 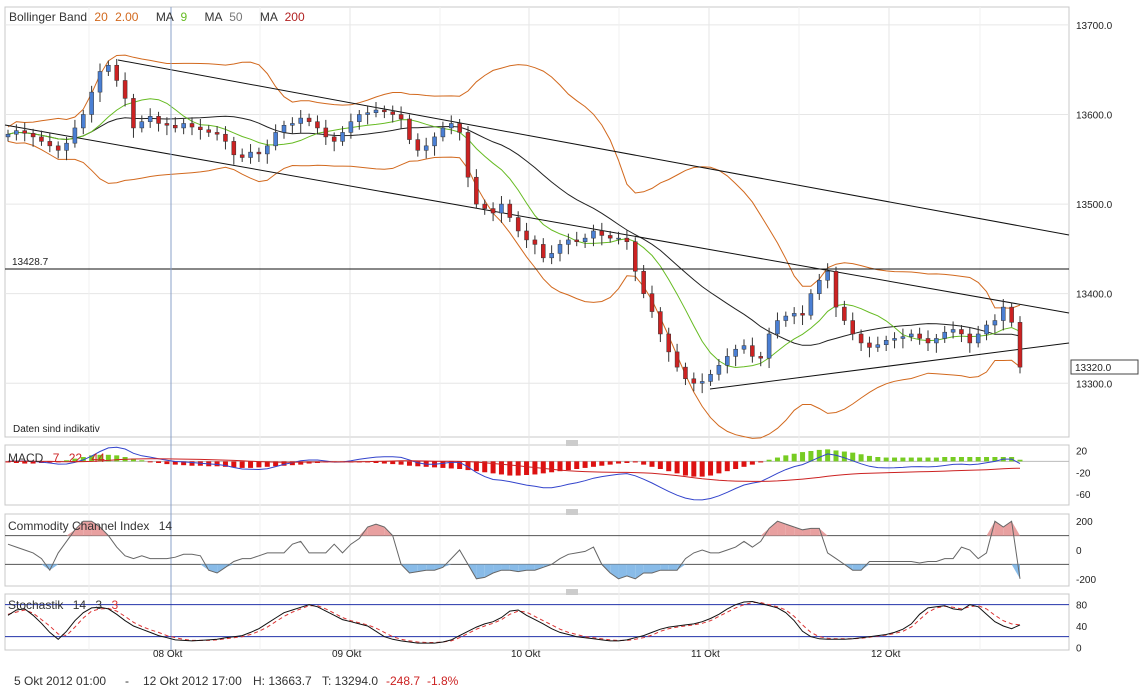 What do you see at coordinates (1082, 606) in the screenshot?
I see `stoch-tick-label: 80` at bounding box center [1082, 606].